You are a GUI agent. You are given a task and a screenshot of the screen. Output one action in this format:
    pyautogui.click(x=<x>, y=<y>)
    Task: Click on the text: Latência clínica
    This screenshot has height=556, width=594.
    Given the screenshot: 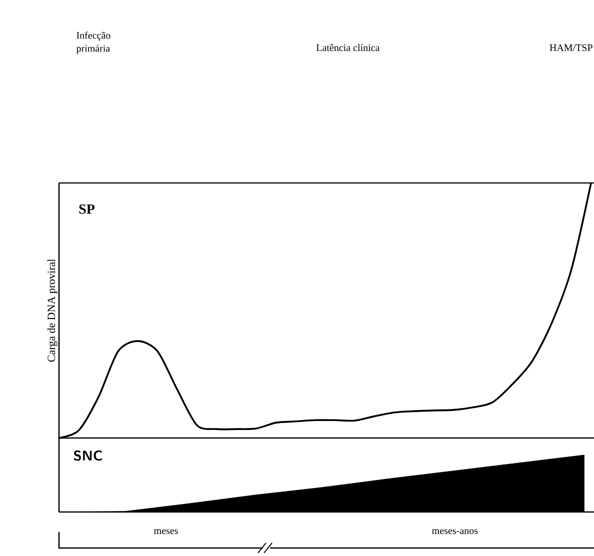 What is the action you would take?
    pyautogui.click(x=348, y=48)
    